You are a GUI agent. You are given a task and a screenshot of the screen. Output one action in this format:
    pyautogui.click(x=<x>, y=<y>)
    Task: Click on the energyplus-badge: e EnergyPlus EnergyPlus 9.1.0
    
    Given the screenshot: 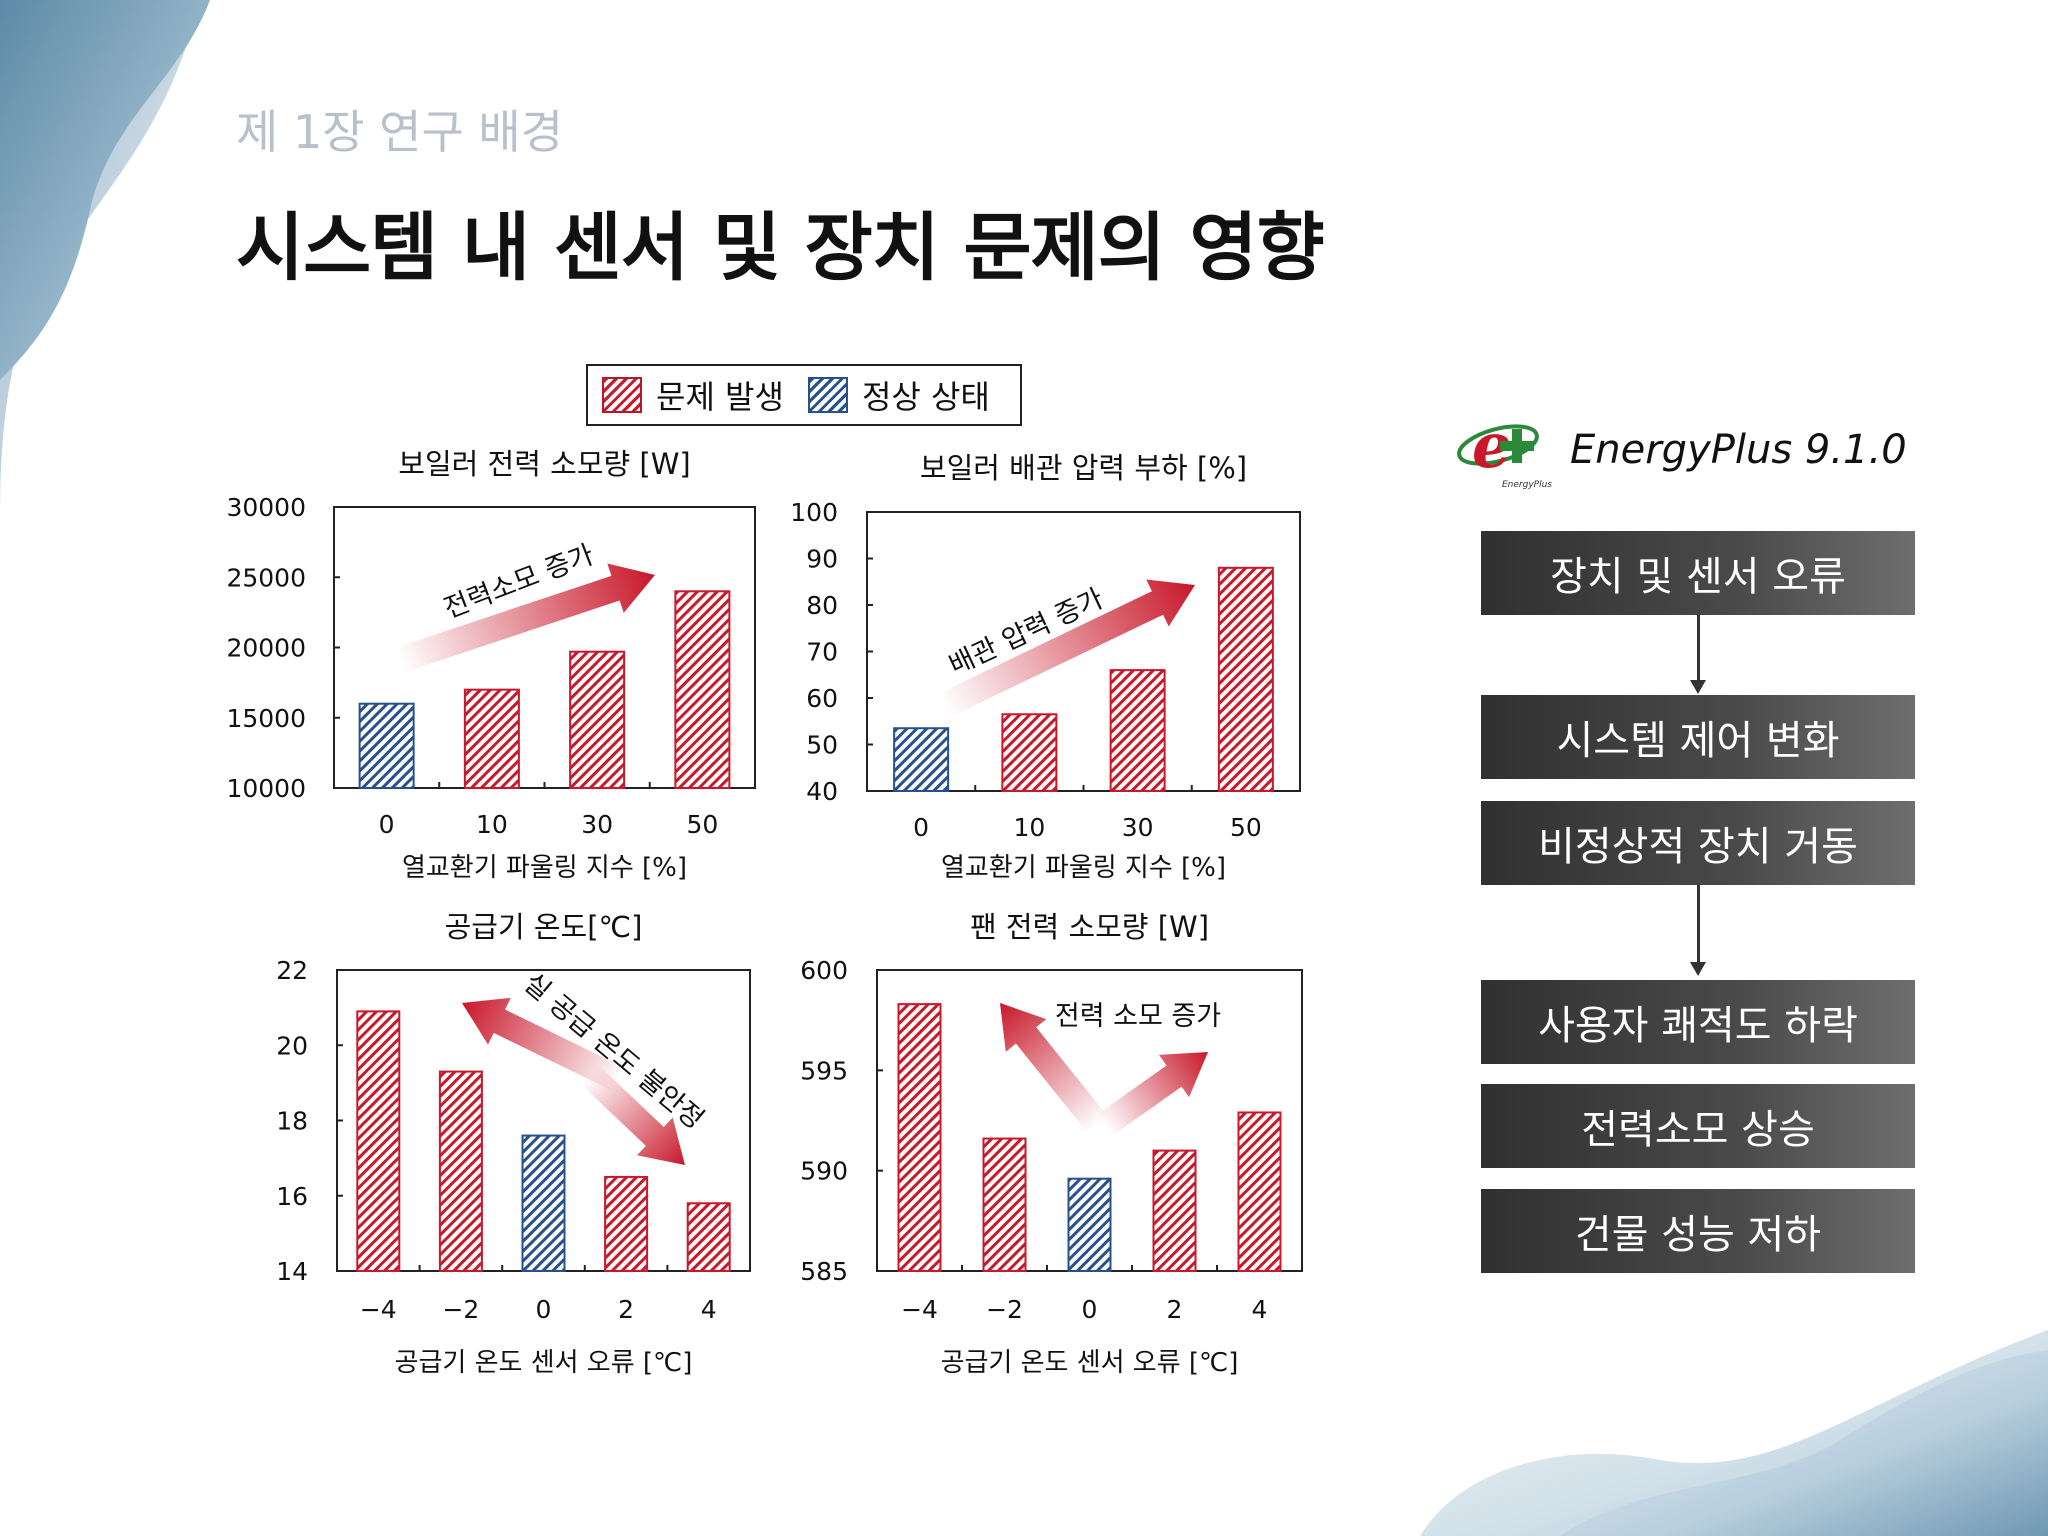 What is the action you would take?
    pyautogui.click(x=1678, y=450)
    